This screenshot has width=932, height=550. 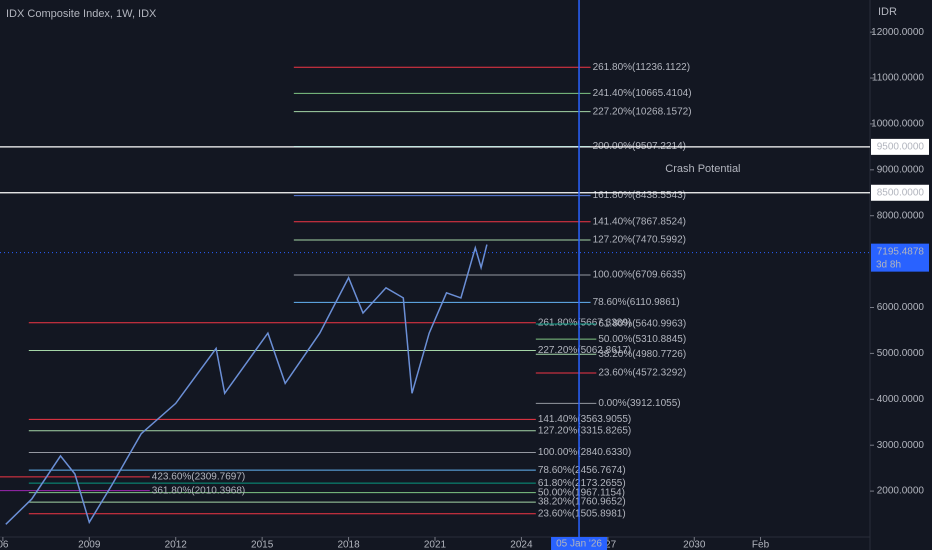 I want to click on cursor-box, so click(x=579, y=543).